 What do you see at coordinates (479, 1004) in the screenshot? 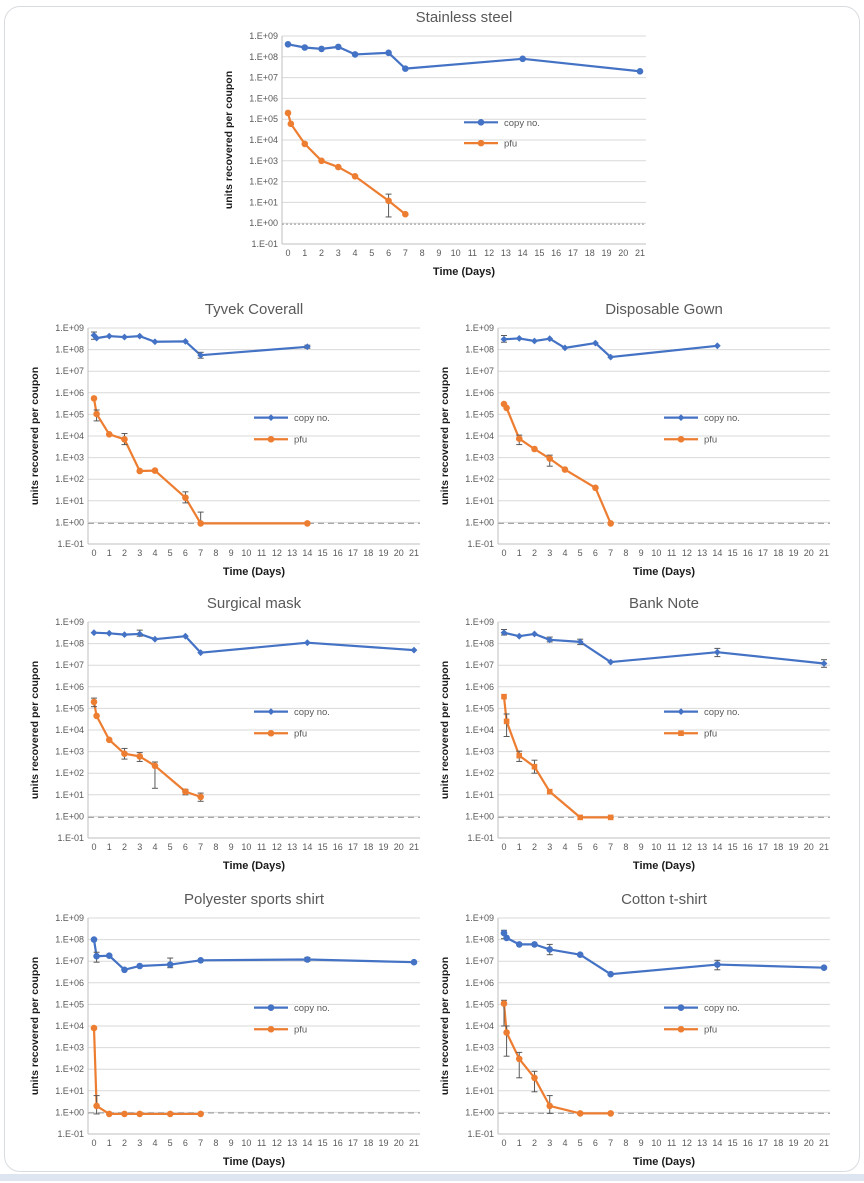
I see `y-tick-label: 1.E+05` at bounding box center [479, 1004].